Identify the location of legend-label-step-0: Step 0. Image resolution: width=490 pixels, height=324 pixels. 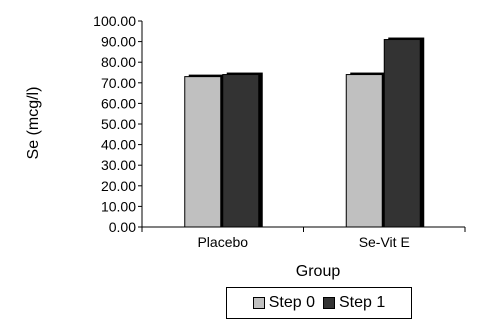
(291, 302).